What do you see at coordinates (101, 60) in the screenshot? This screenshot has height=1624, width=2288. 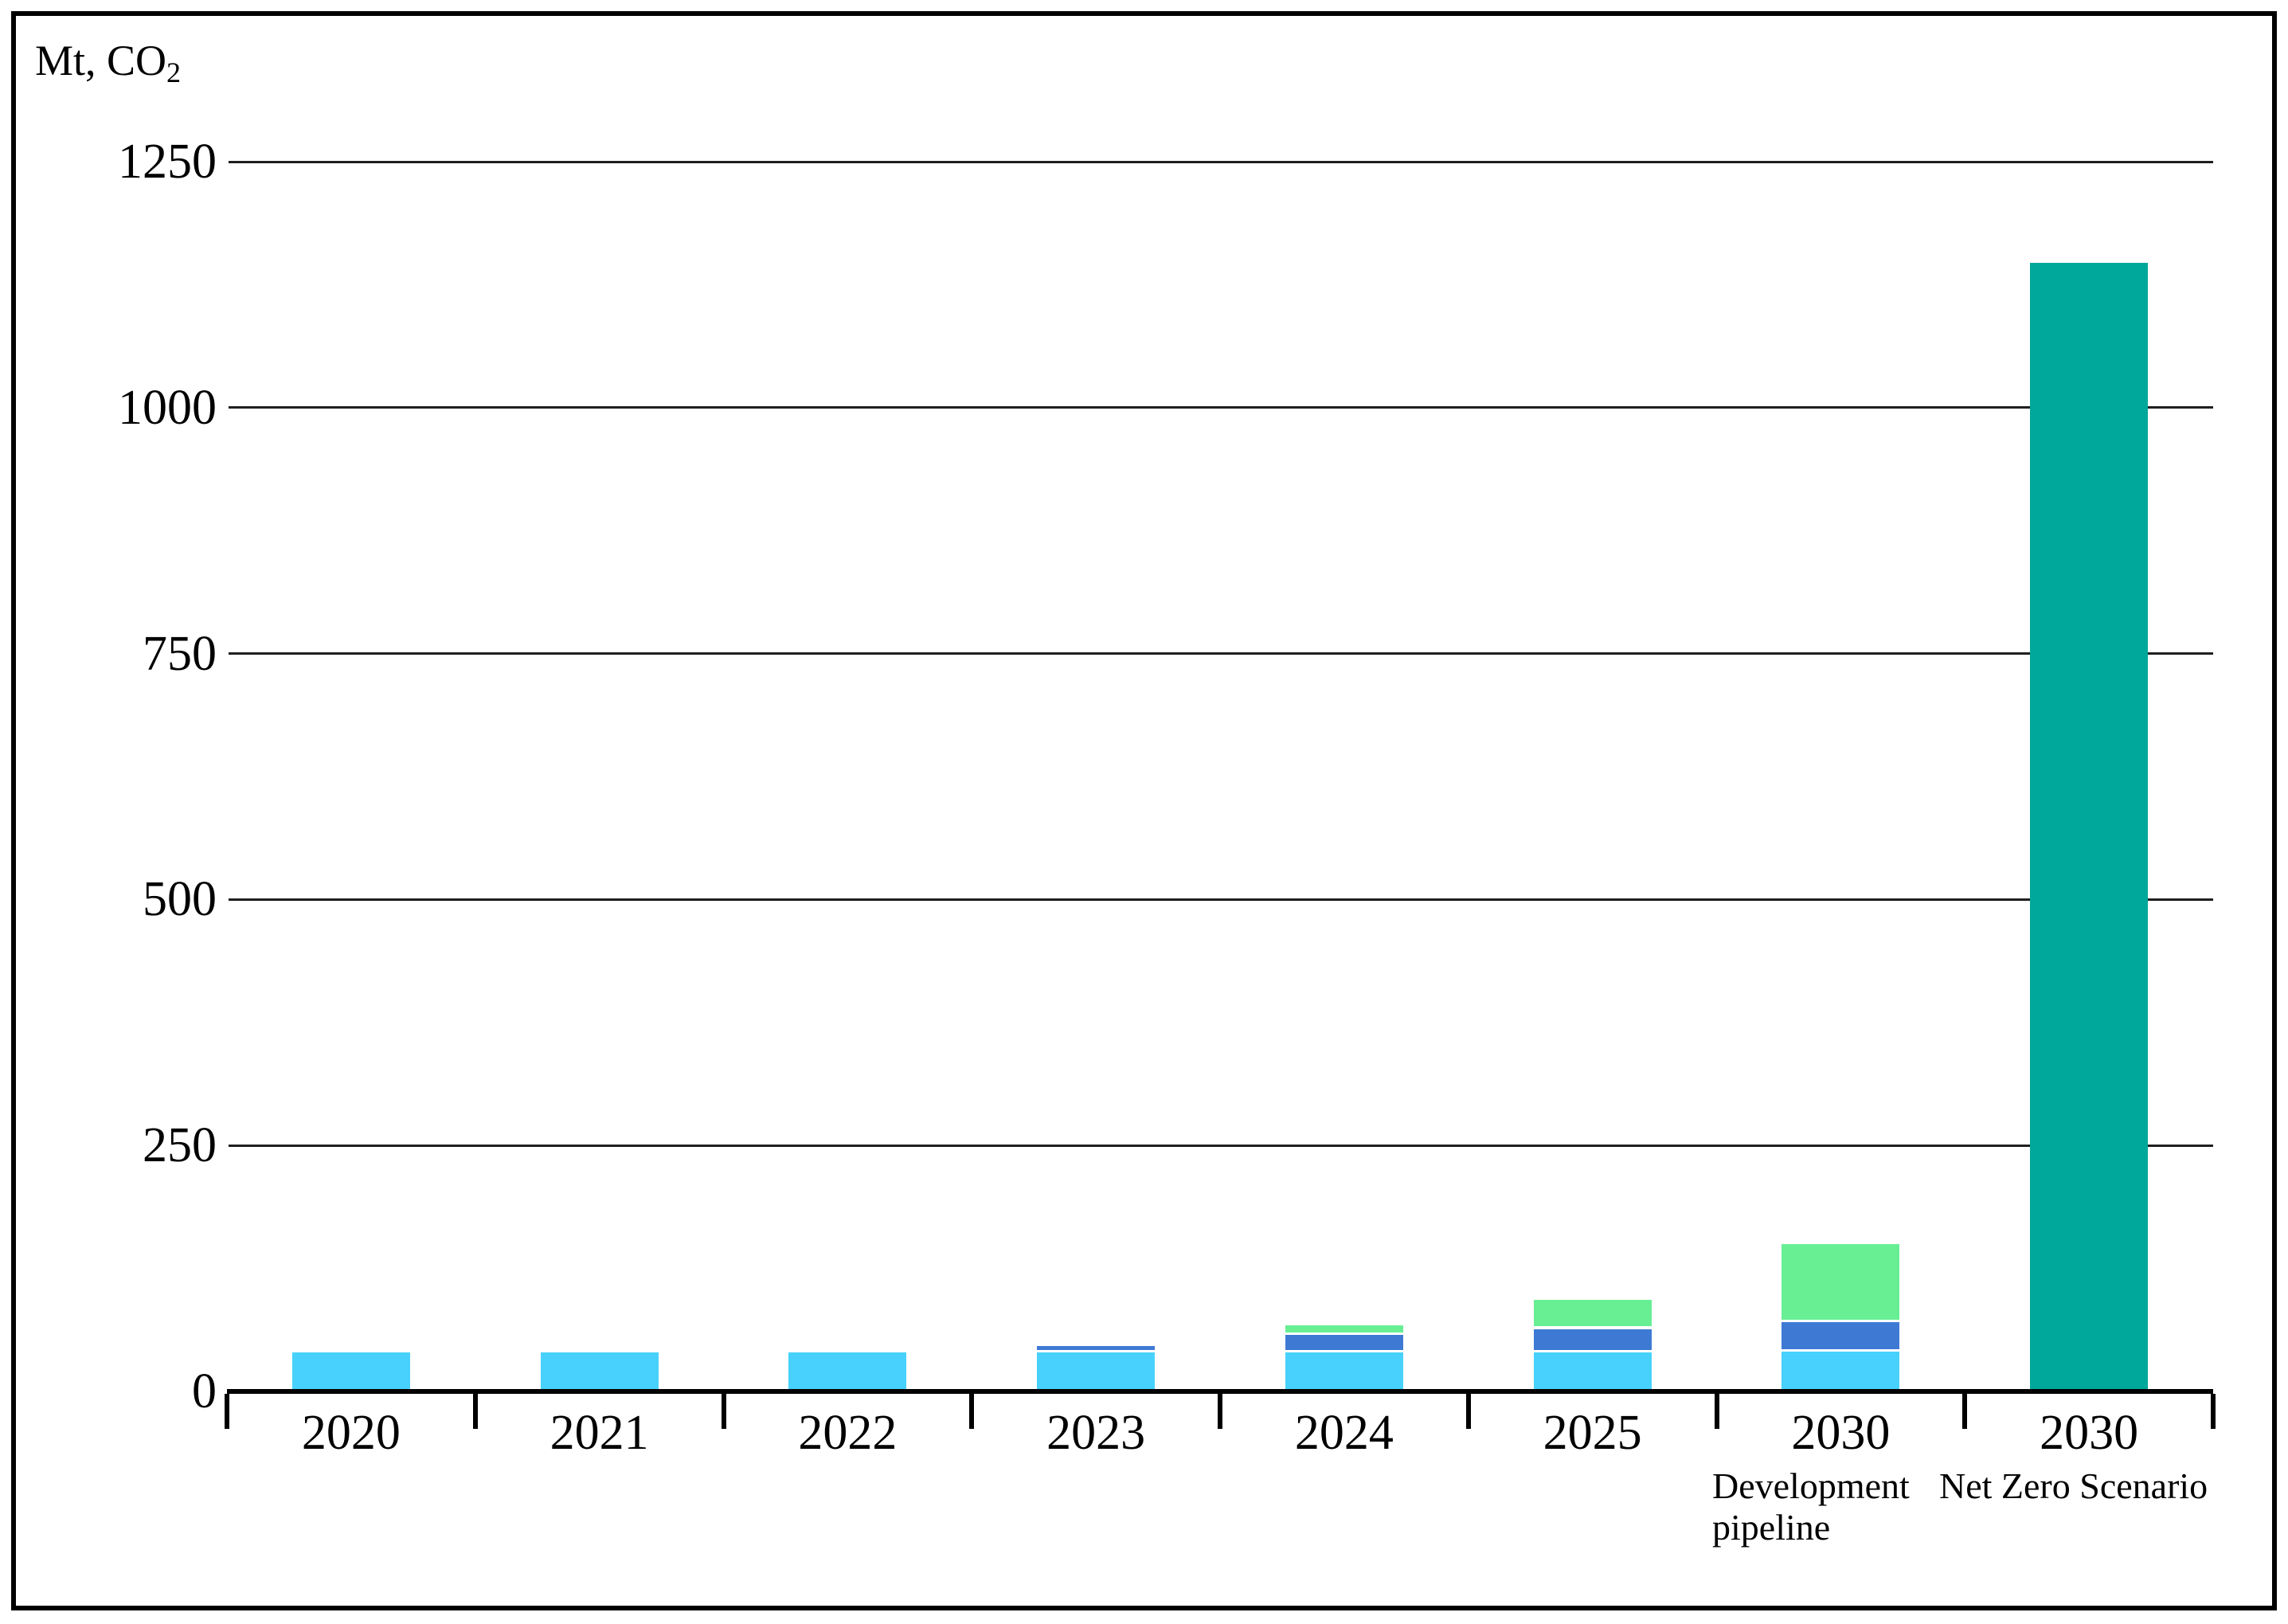 I see `y-axis-unit-main: Mt, CO` at bounding box center [101, 60].